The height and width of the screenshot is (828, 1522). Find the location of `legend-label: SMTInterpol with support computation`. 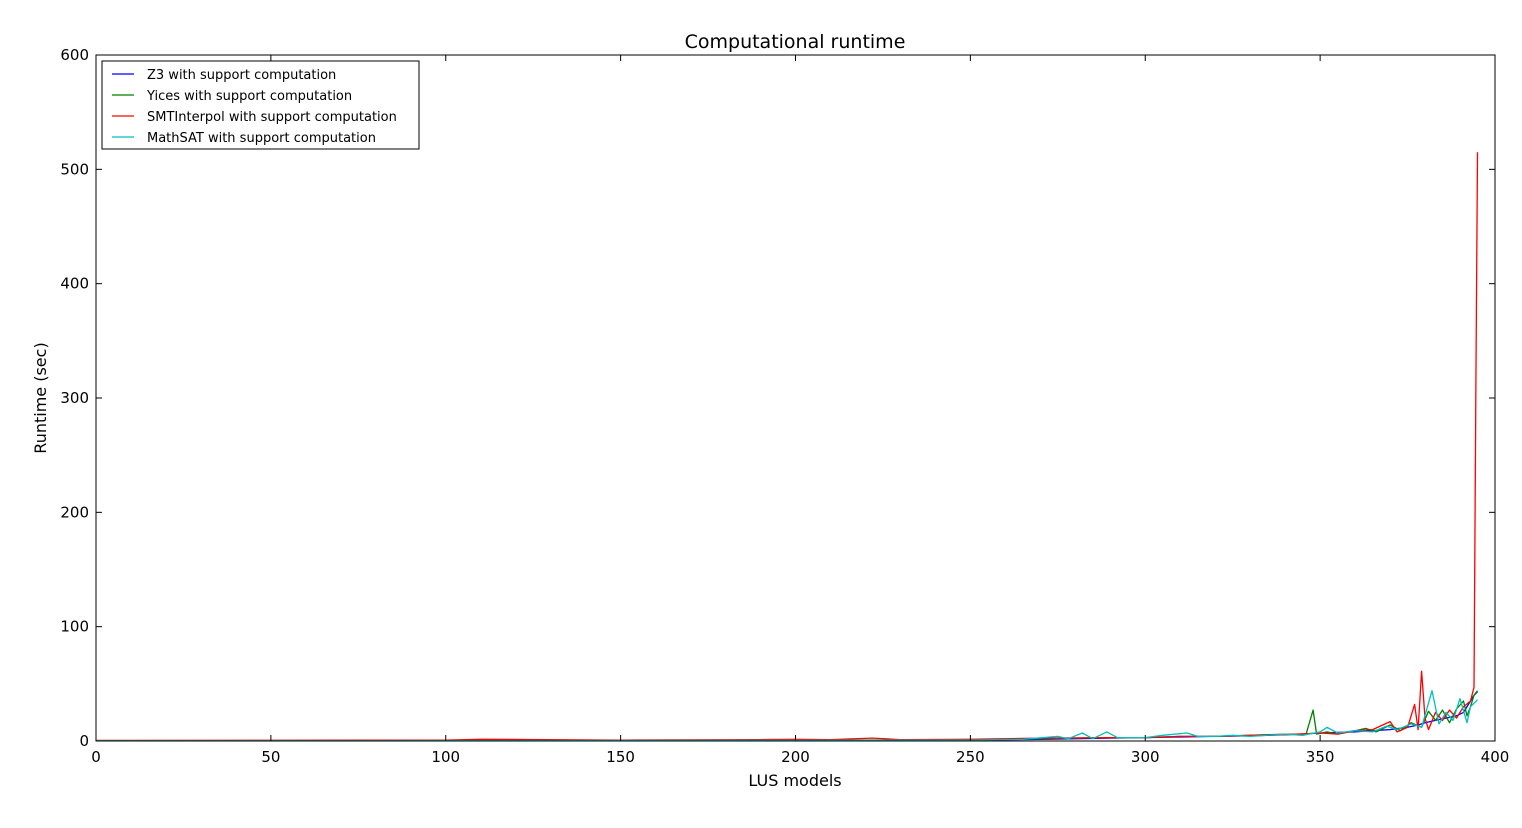

legend-label: SMTInterpol with support computation is located at coordinates (272, 117).